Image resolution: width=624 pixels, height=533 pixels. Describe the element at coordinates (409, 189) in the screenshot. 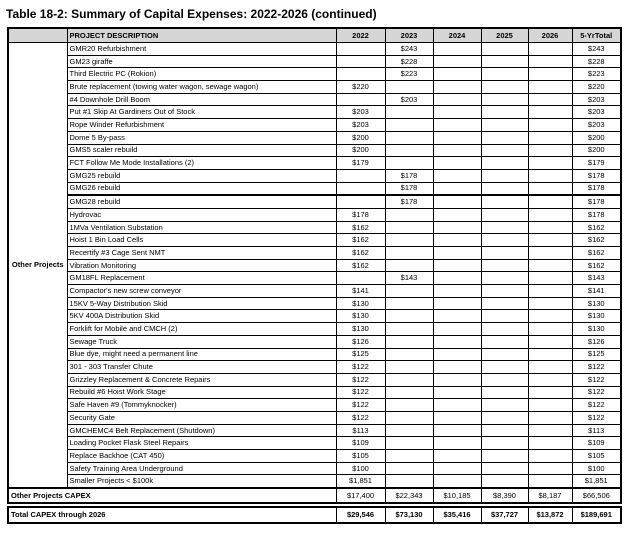

I see `value-cell: $178` at that location.